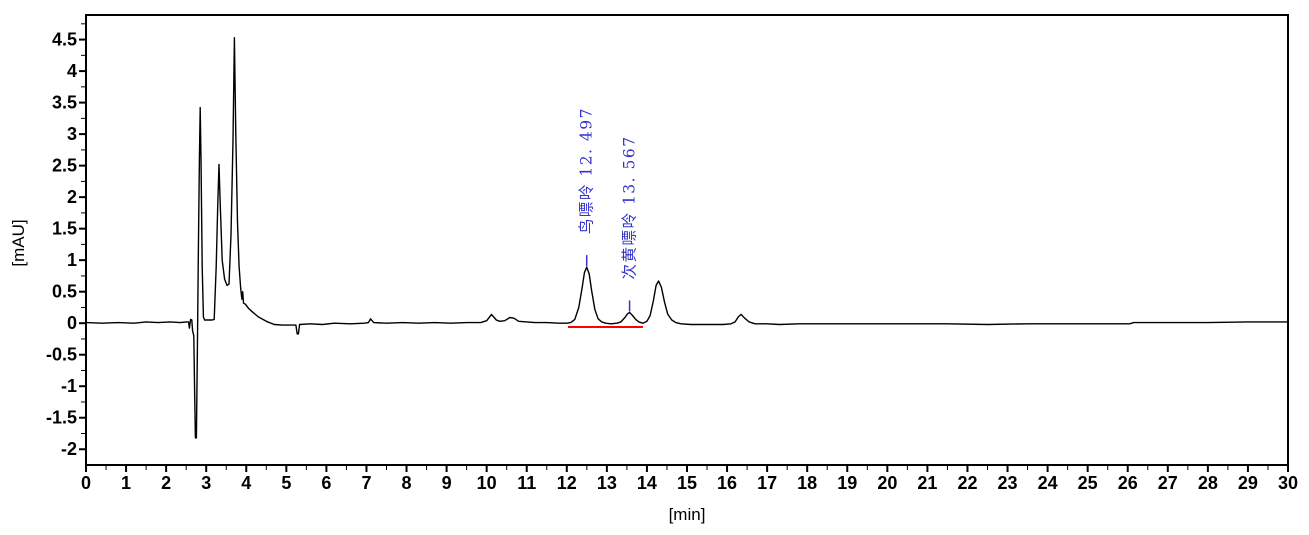 Image resolution: width=1309 pixels, height=535 pixels. What do you see at coordinates (767, 483) in the screenshot?
I see `x-tick-label: 17` at bounding box center [767, 483].